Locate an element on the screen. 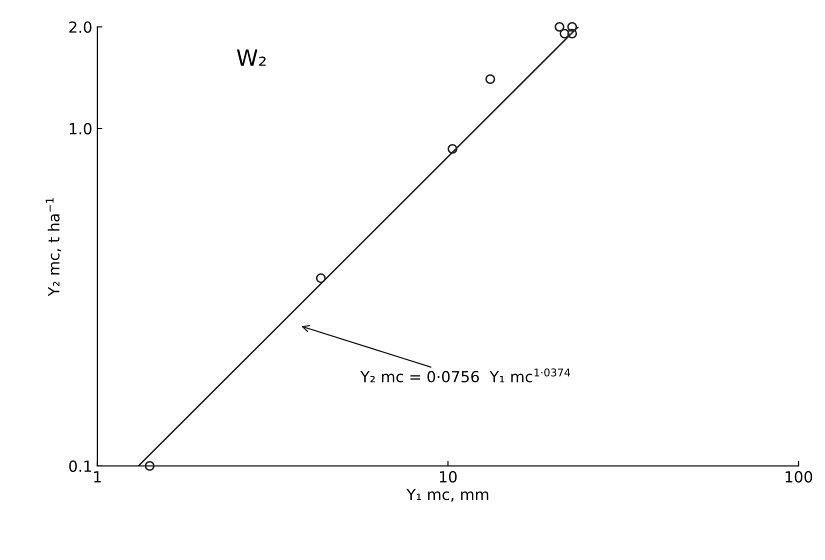  x-axis-title: Y₁ mc, mm is located at coordinates (447, 495).